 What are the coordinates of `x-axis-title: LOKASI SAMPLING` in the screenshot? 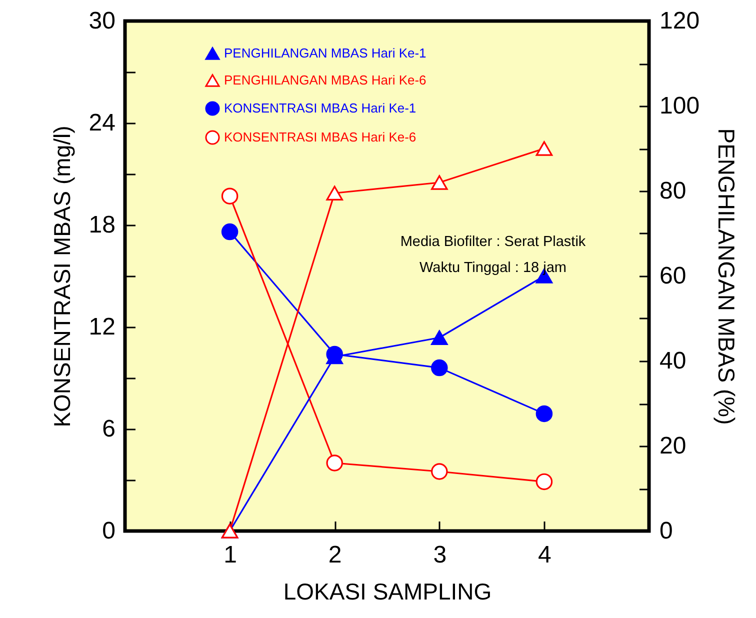 It's located at (387, 591).